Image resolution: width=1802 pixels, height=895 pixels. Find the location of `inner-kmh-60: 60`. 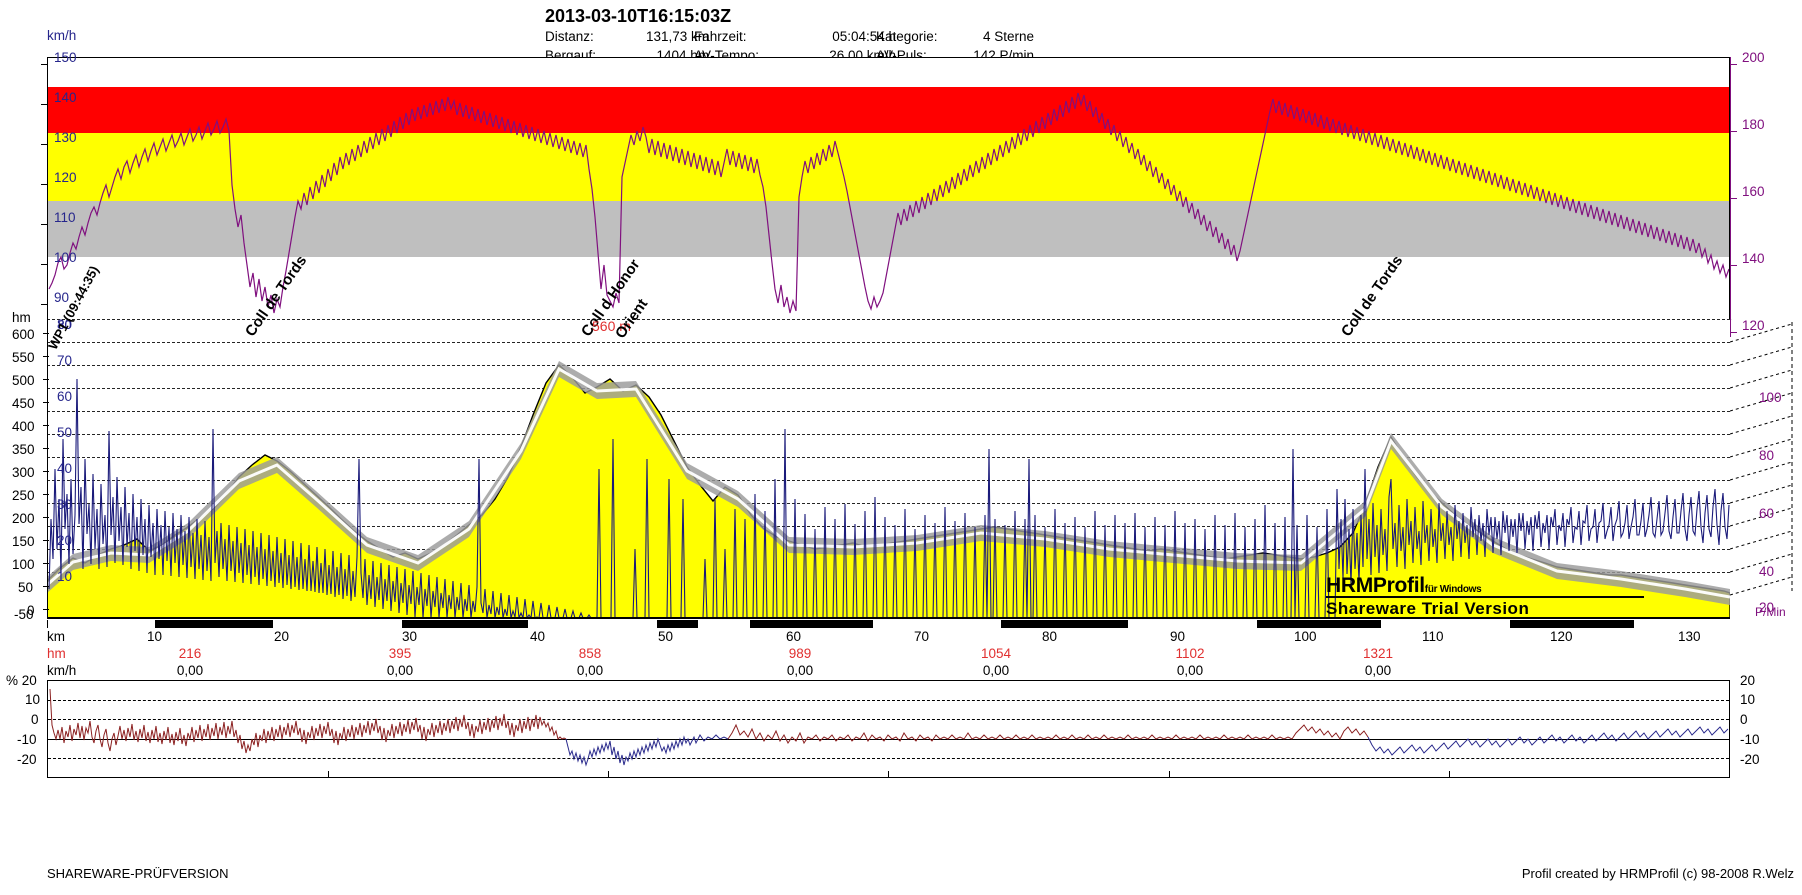

inner-kmh-60: 60 is located at coordinates (65, 396).